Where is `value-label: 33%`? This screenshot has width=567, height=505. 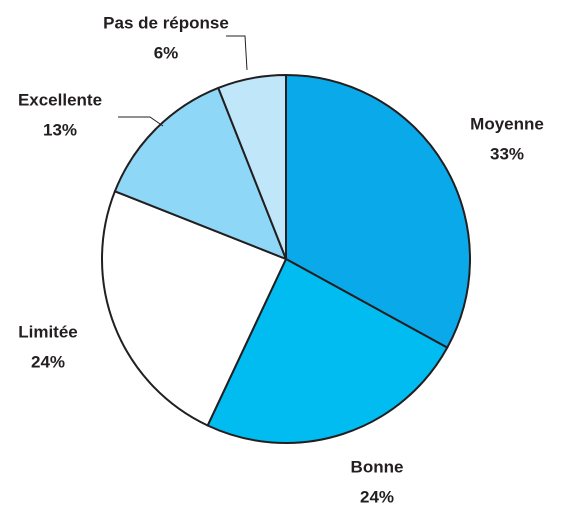 value-label: 33% is located at coordinates (507, 153).